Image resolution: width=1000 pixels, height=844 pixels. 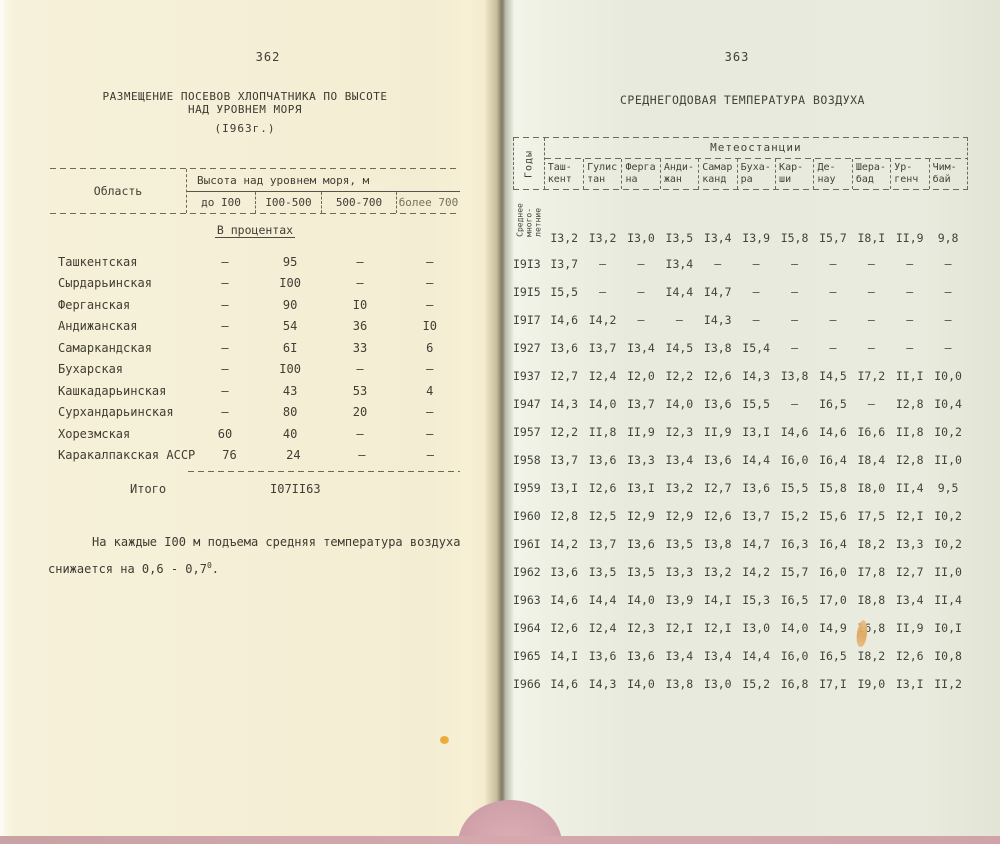 I want to click on table-cell: I4,4, so click(x=756, y=460).